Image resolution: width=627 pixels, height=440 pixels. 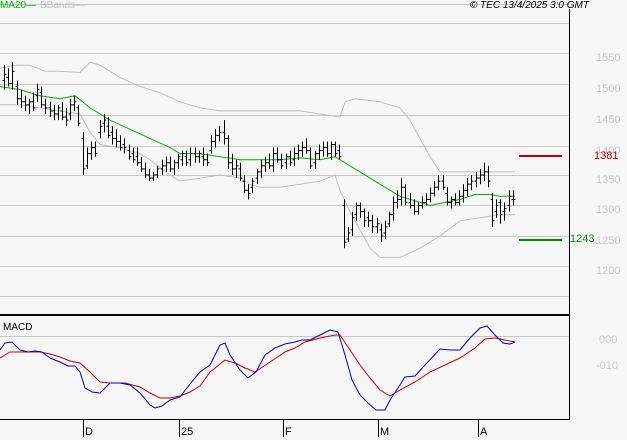 What do you see at coordinates (385, 432) in the screenshot?
I see `x-tick-label: M` at bounding box center [385, 432].